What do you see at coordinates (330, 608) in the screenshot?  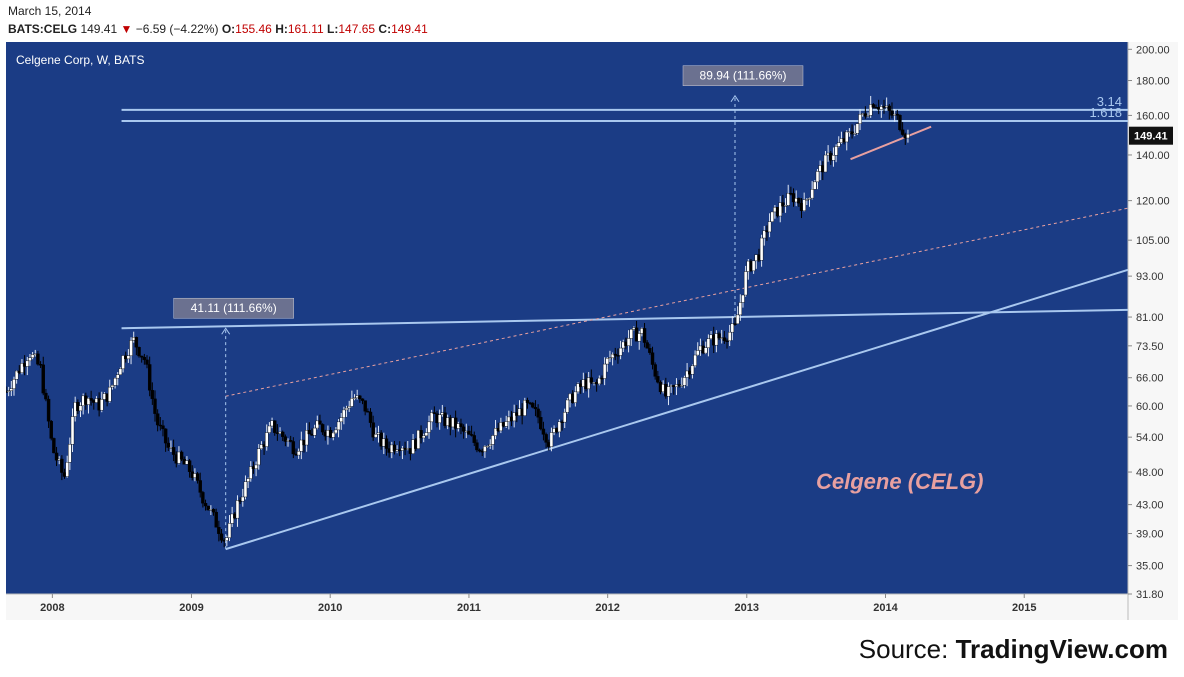 I see `x-tick-label: 2010` at bounding box center [330, 608].